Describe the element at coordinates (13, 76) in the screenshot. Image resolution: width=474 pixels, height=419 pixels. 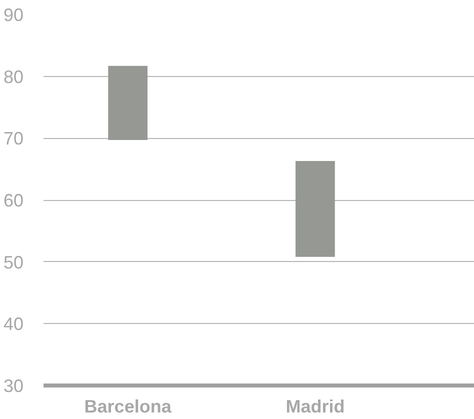
I see `y-tick-label: 80` at that location.